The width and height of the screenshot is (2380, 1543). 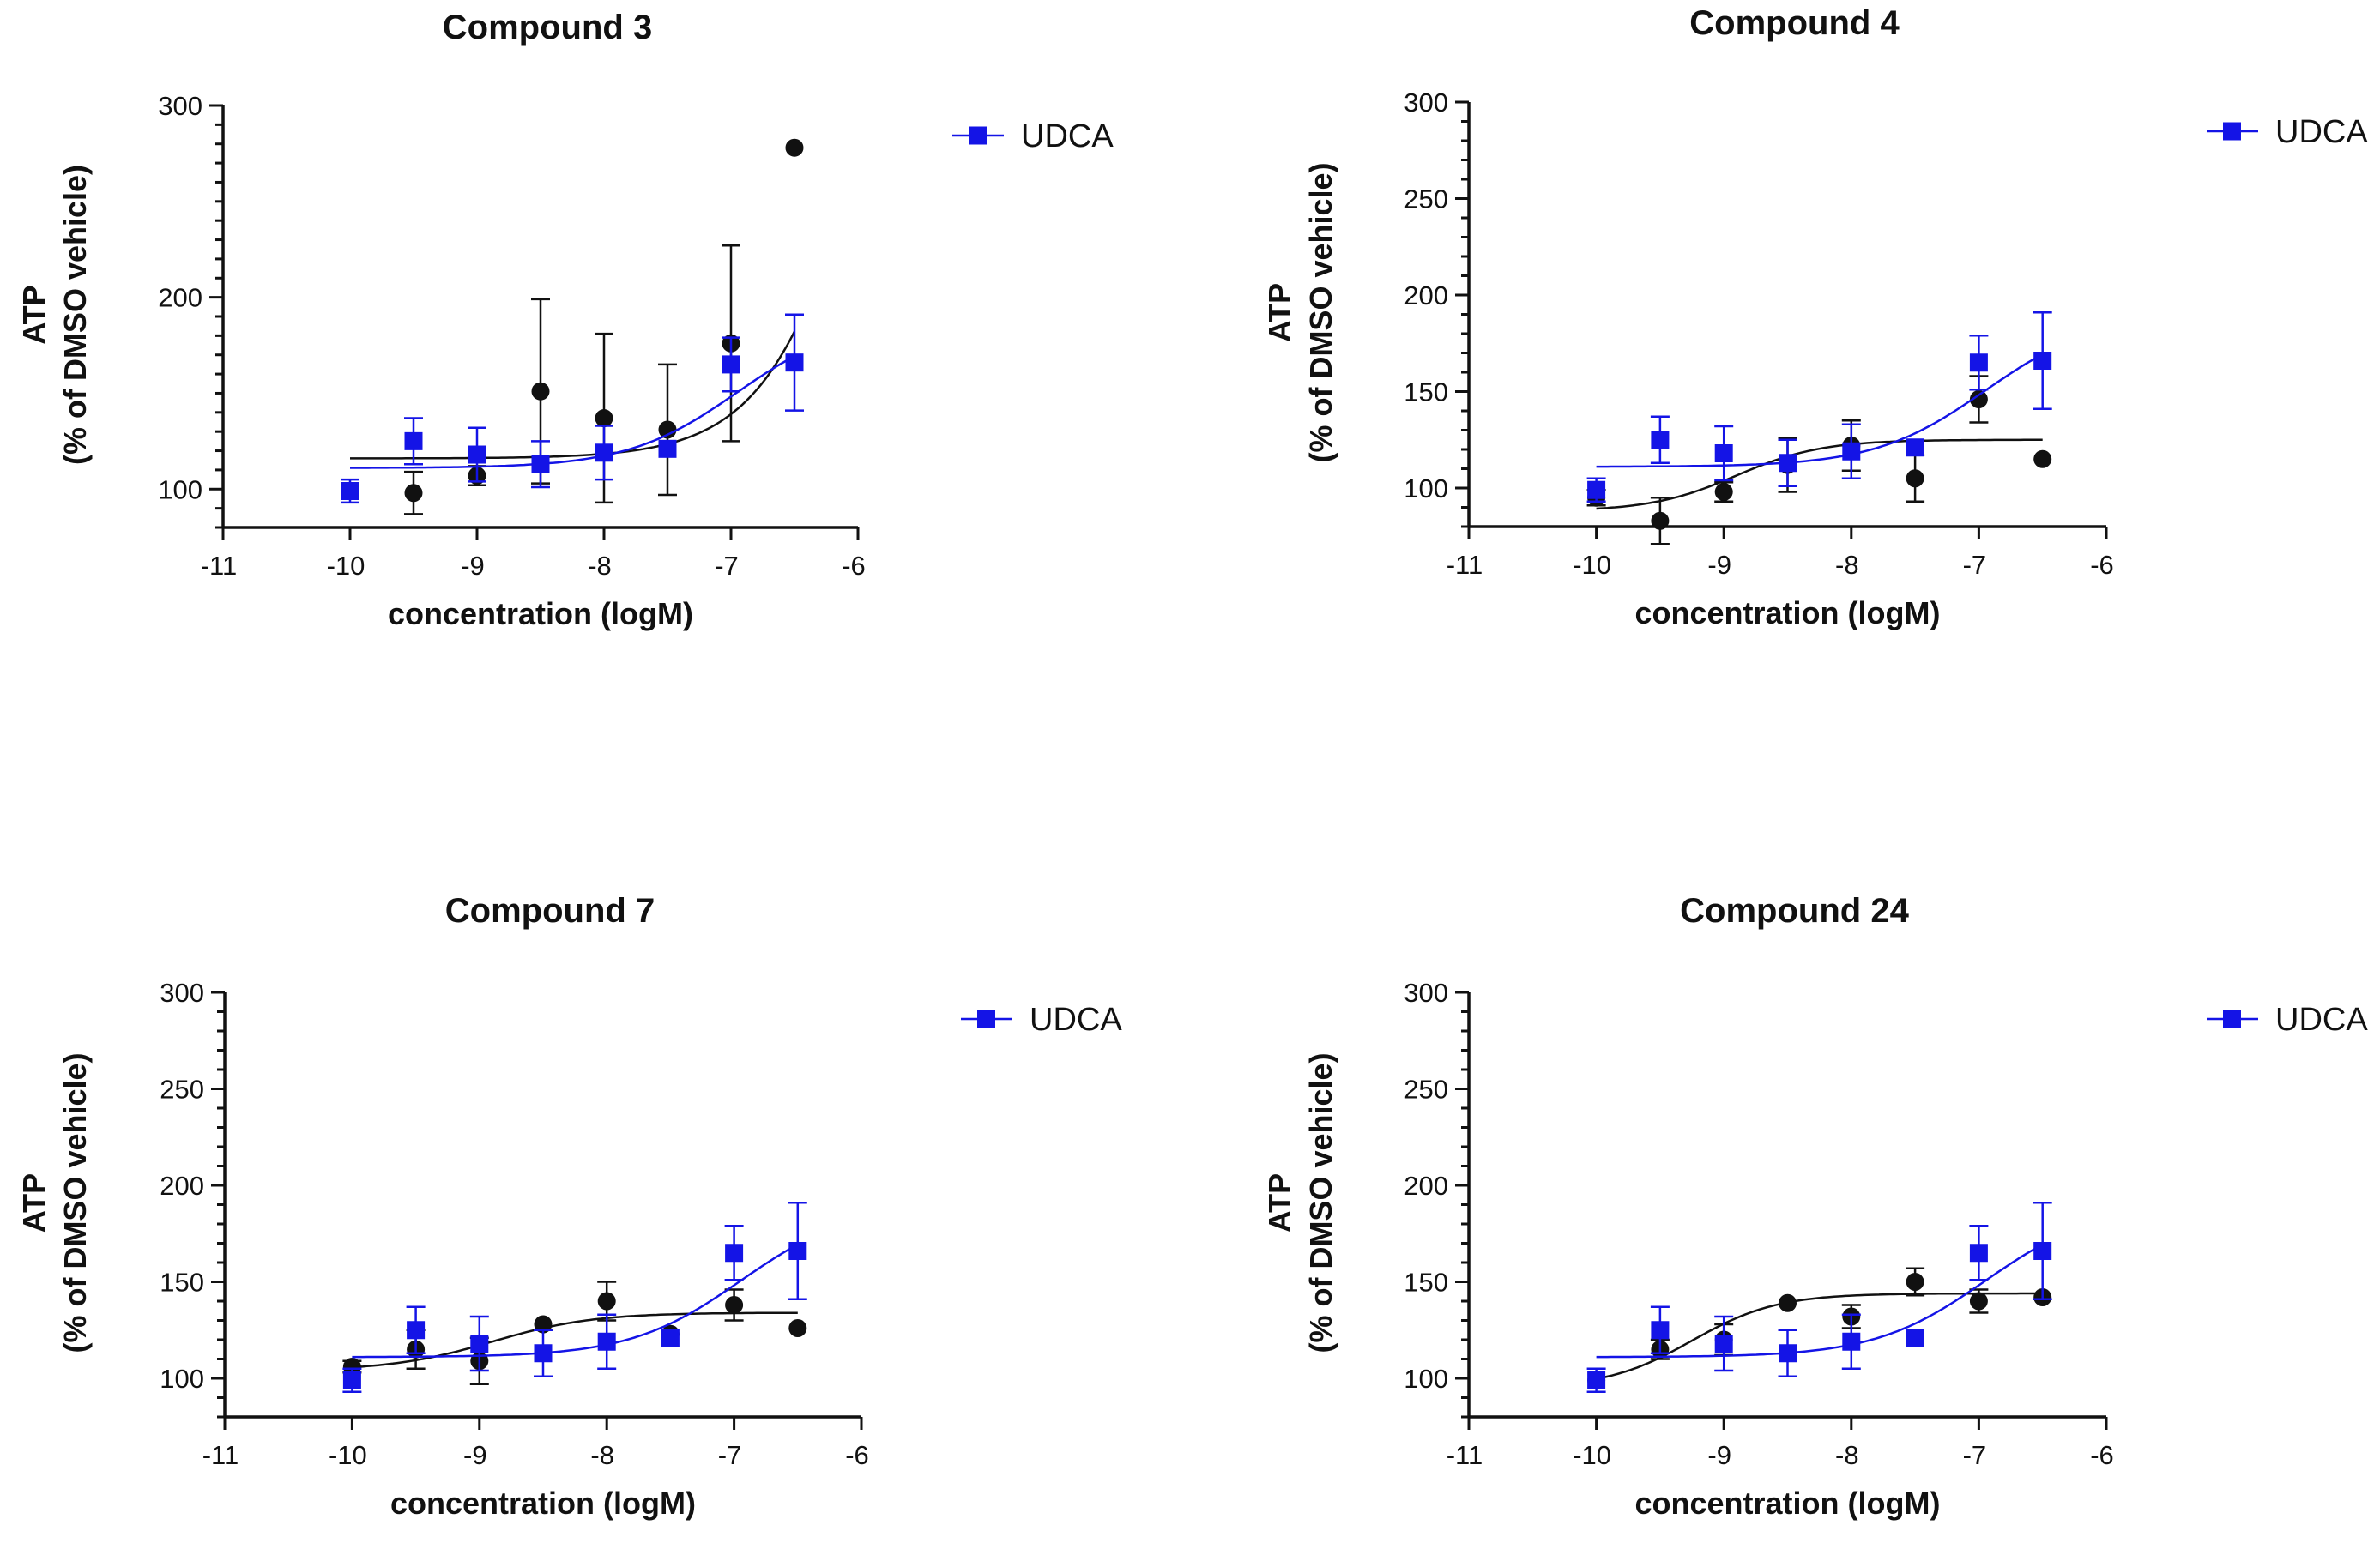 I want to click on chart-title: Compound 24, so click(x=1794, y=911).